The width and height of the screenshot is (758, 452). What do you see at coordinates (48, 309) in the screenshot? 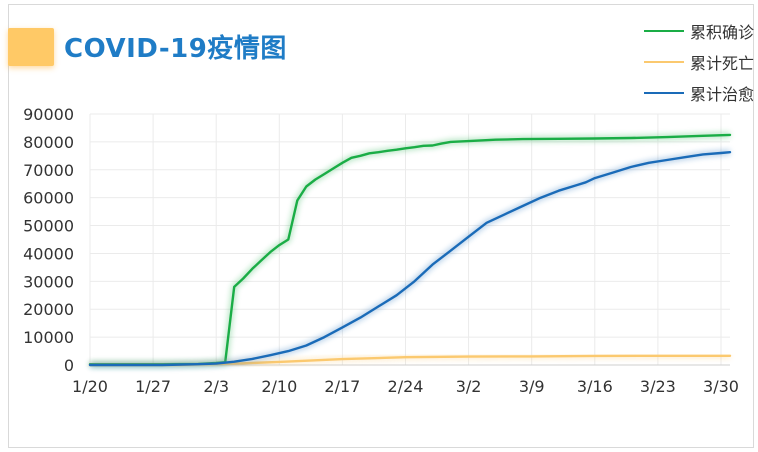
I see `y-tick-label: 20000` at bounding box center [48, 309].